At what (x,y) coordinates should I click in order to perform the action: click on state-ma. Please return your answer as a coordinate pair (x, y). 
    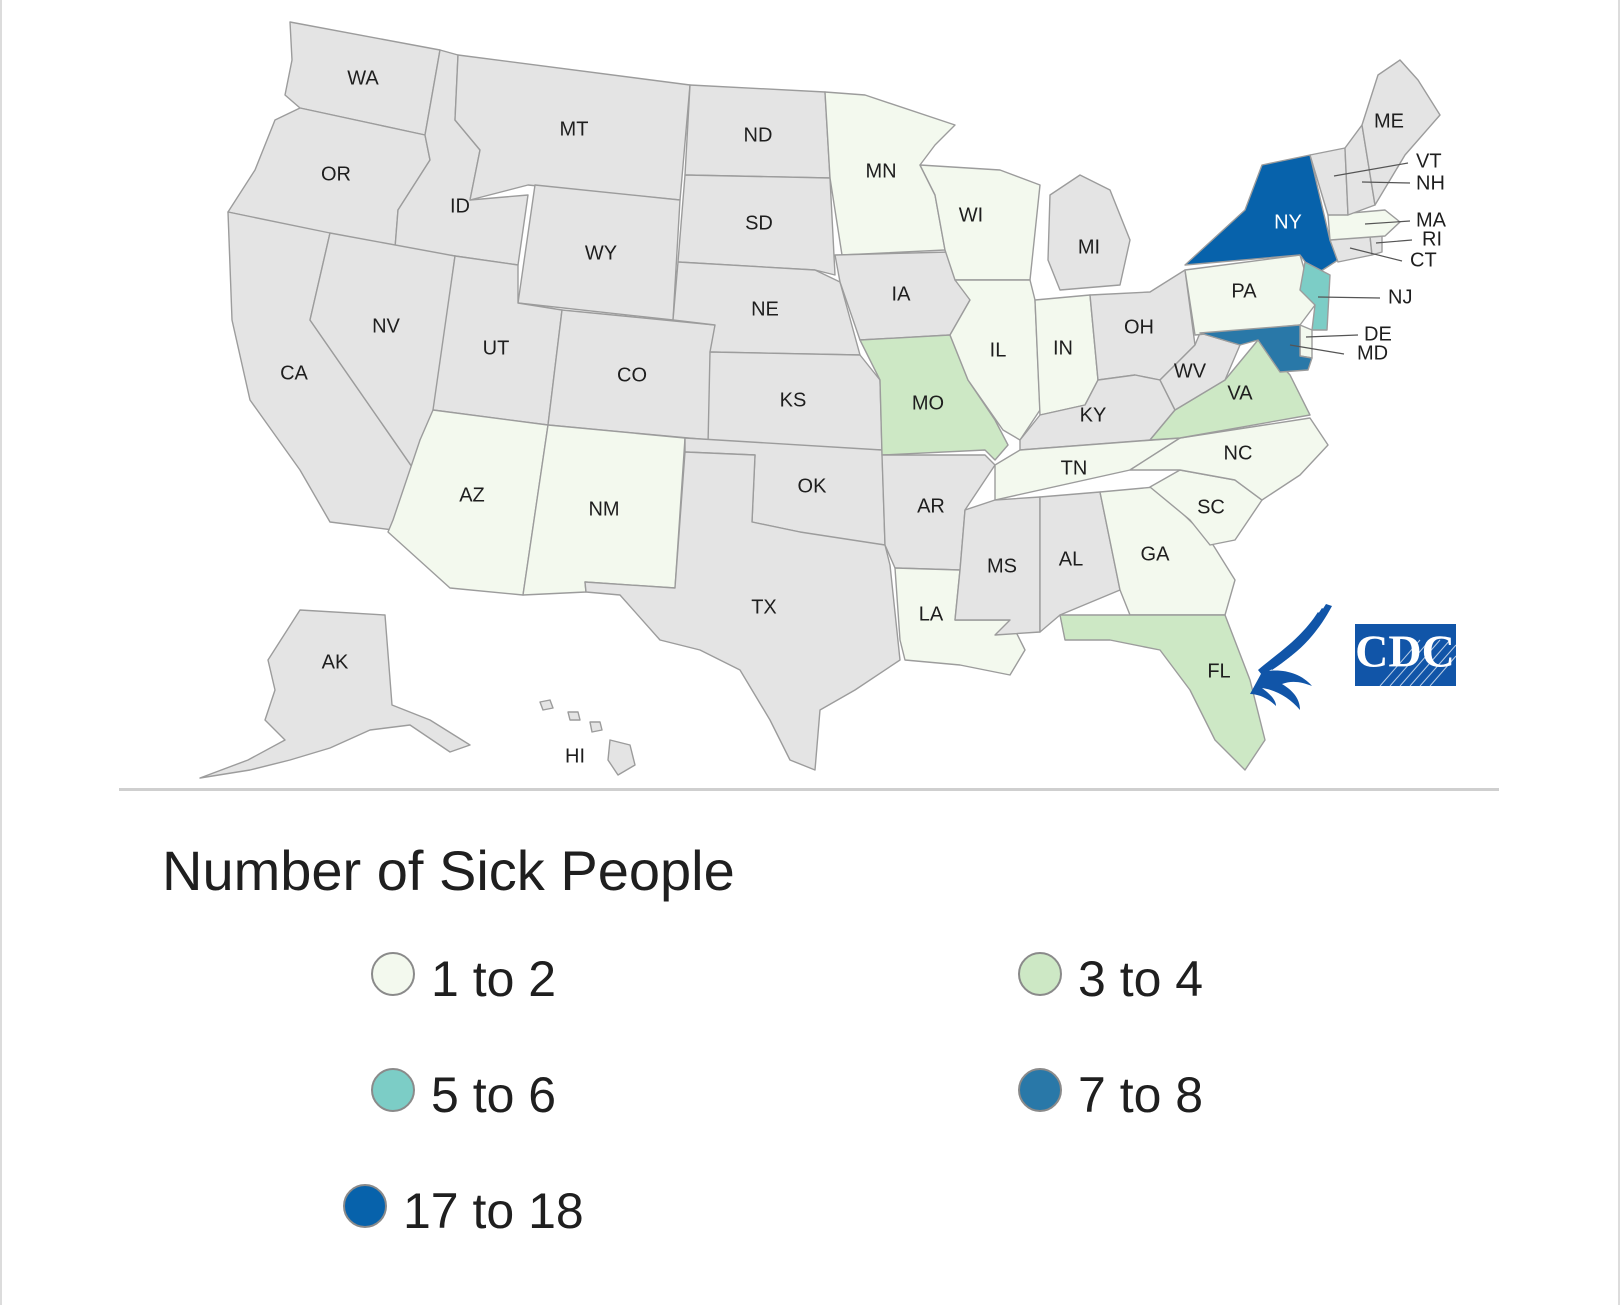
    Looking at the image, I should click on (1364, 225).